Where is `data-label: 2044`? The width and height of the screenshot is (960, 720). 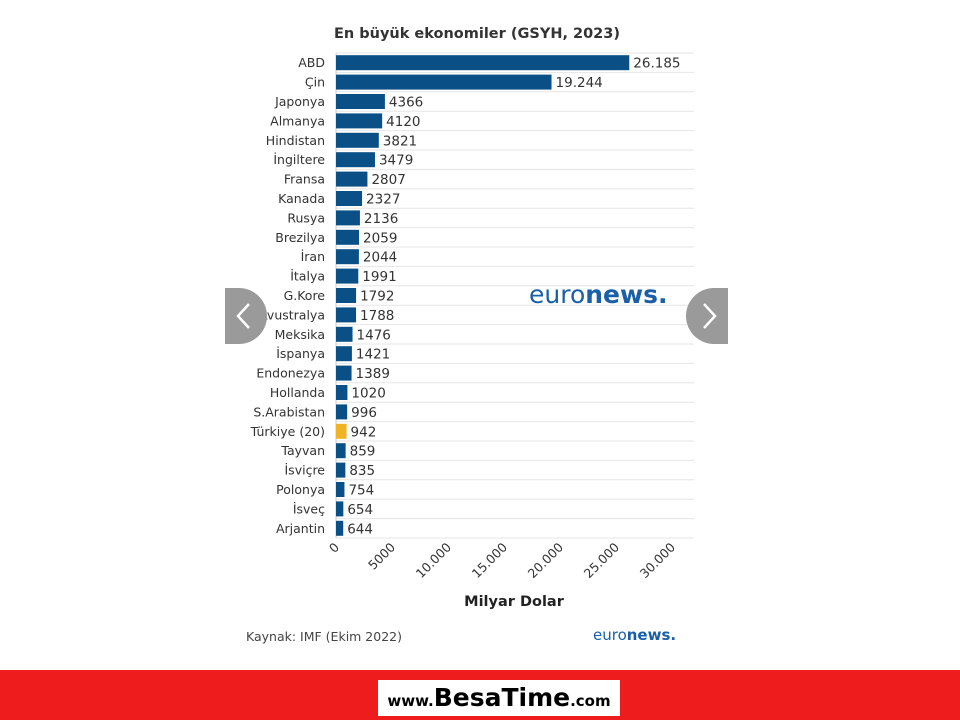
data-label: 2044 is located at coordinates (380, 258).